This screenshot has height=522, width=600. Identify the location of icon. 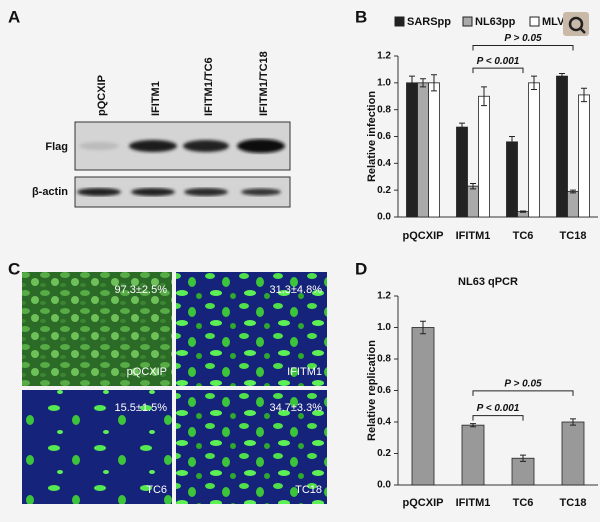
(576, 24).